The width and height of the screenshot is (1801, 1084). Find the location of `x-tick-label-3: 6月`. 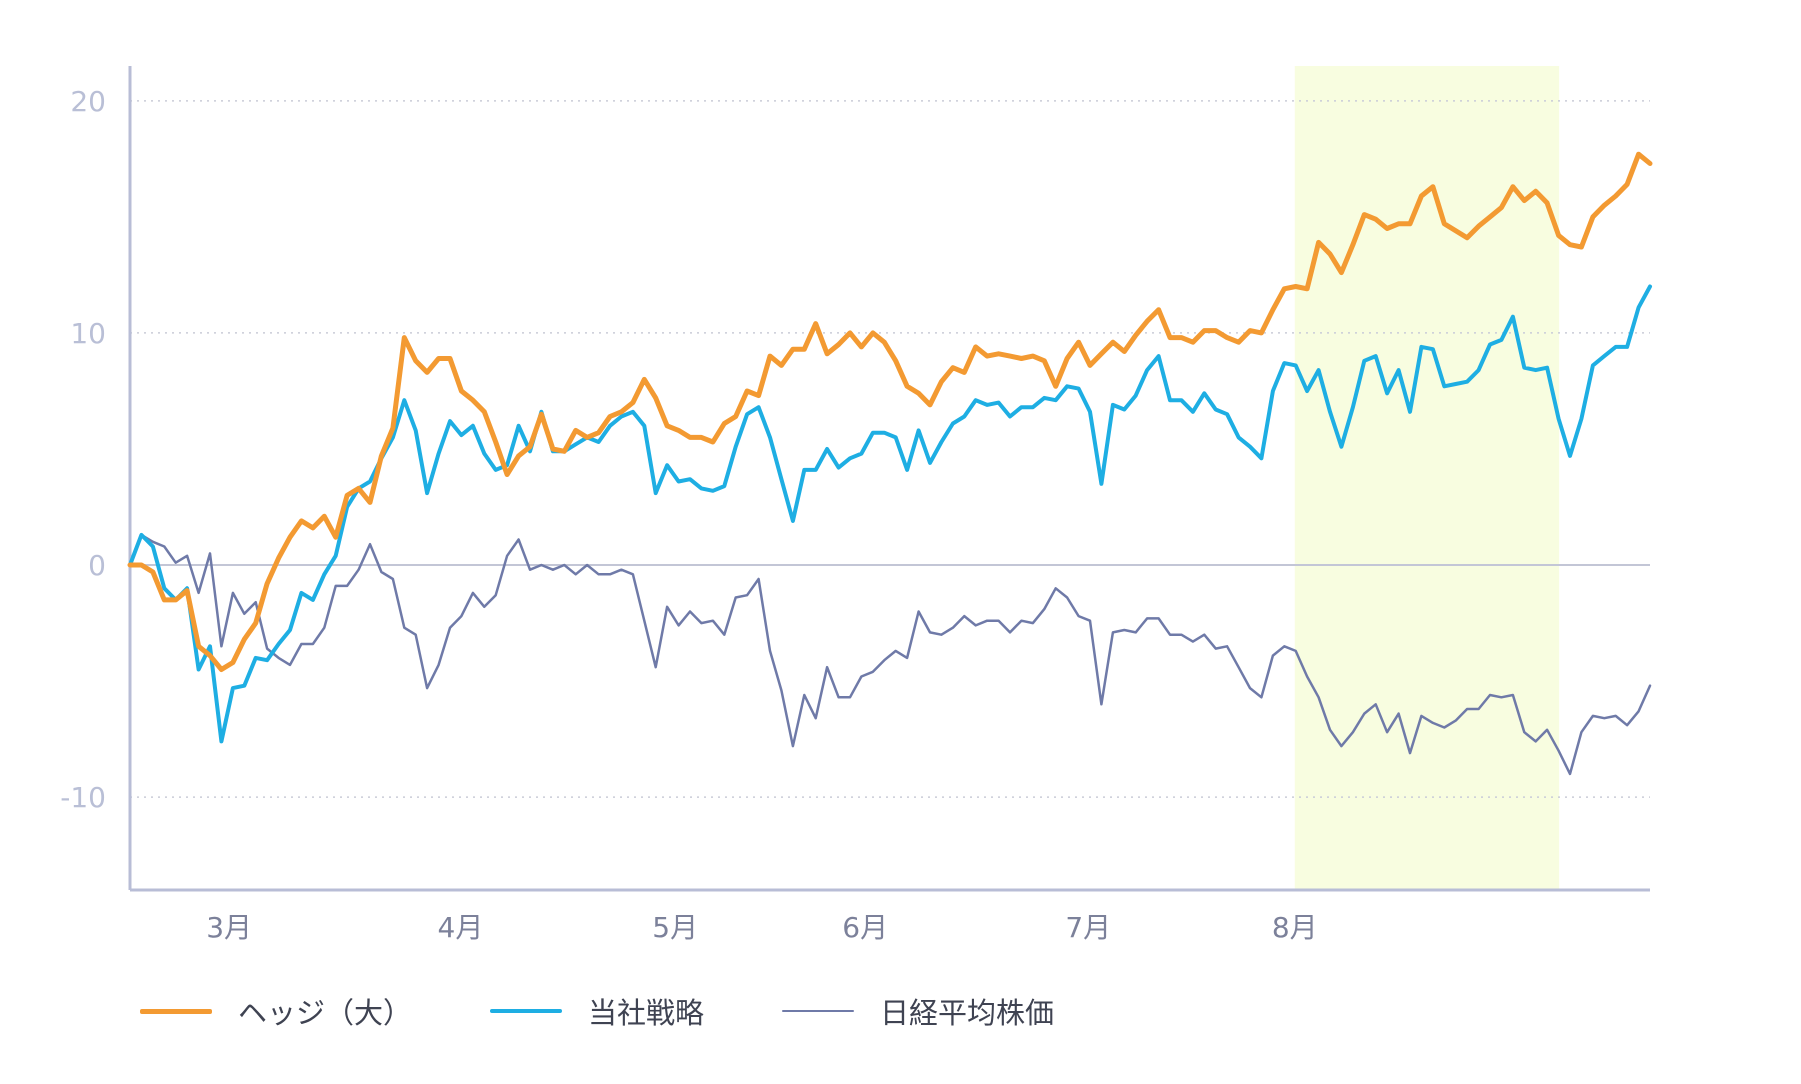

x-tick-label-3: 6月 is located at coordinates (865, 927).